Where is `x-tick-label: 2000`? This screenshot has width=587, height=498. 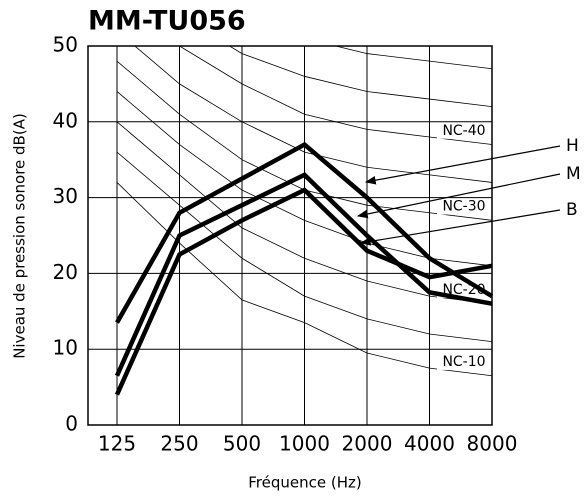
x-tick-label: 2000 is located at coordinates (367, 444).